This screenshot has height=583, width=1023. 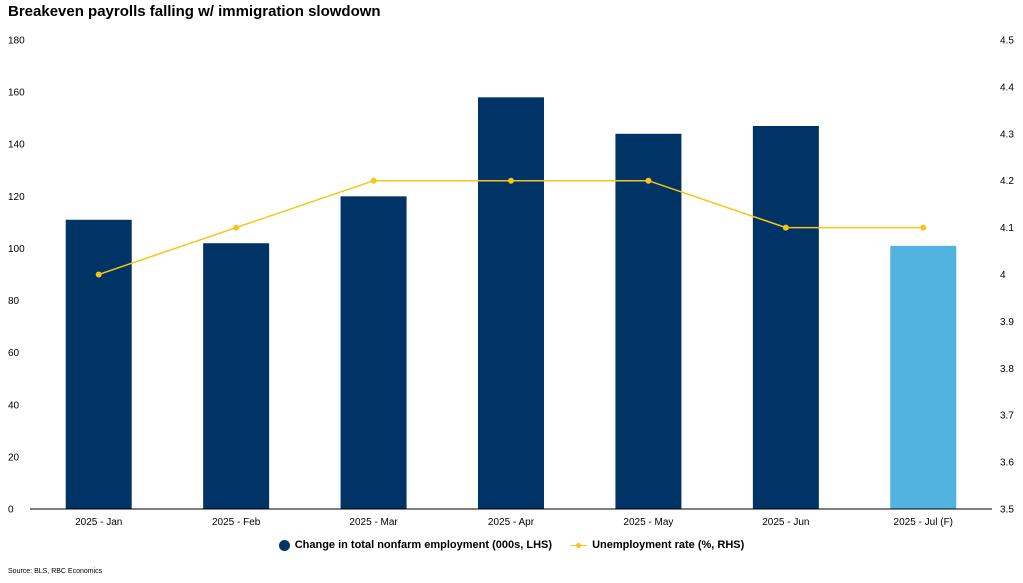 I want to click on bar-2025-mar, so click(x=373, y=353).